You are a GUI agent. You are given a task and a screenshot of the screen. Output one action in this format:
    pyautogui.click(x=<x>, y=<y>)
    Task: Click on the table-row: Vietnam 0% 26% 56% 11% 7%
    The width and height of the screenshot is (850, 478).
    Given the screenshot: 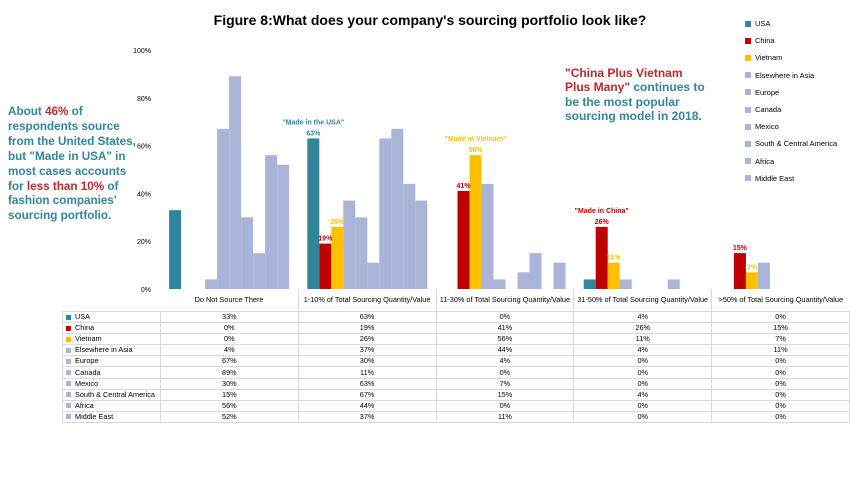 What is the action you would take?
    pyautogui.click(x=456, y=339)
    